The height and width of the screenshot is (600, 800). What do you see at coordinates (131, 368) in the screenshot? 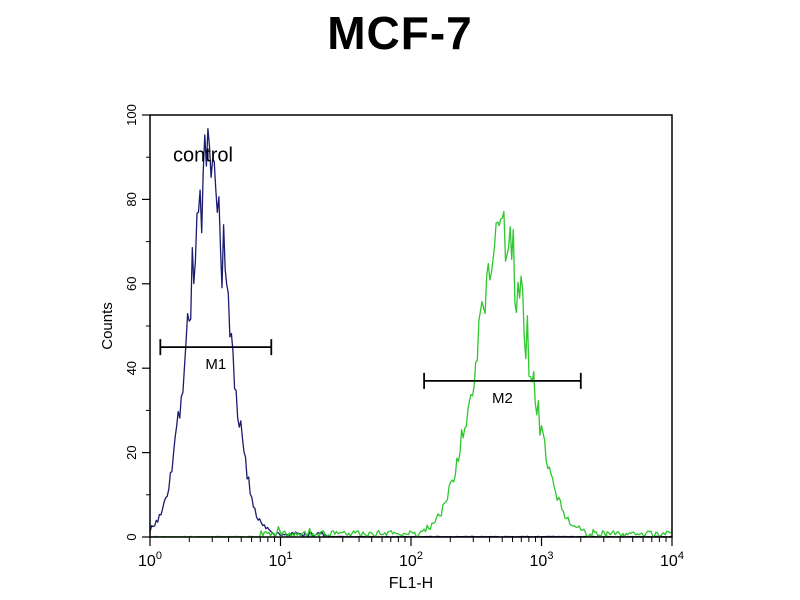
I see `y-tick-label: 40` at bounding box center [131, 368].